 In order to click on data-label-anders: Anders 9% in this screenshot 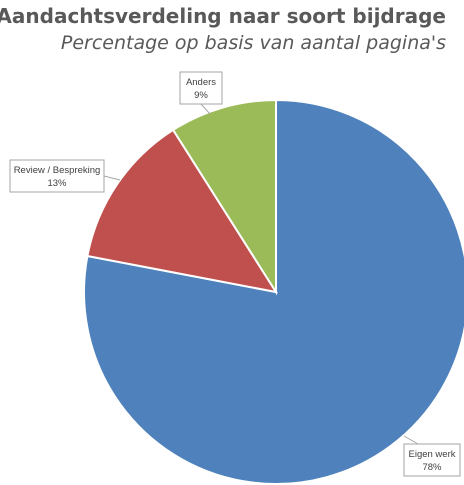, I will do `click(201, 93)`.